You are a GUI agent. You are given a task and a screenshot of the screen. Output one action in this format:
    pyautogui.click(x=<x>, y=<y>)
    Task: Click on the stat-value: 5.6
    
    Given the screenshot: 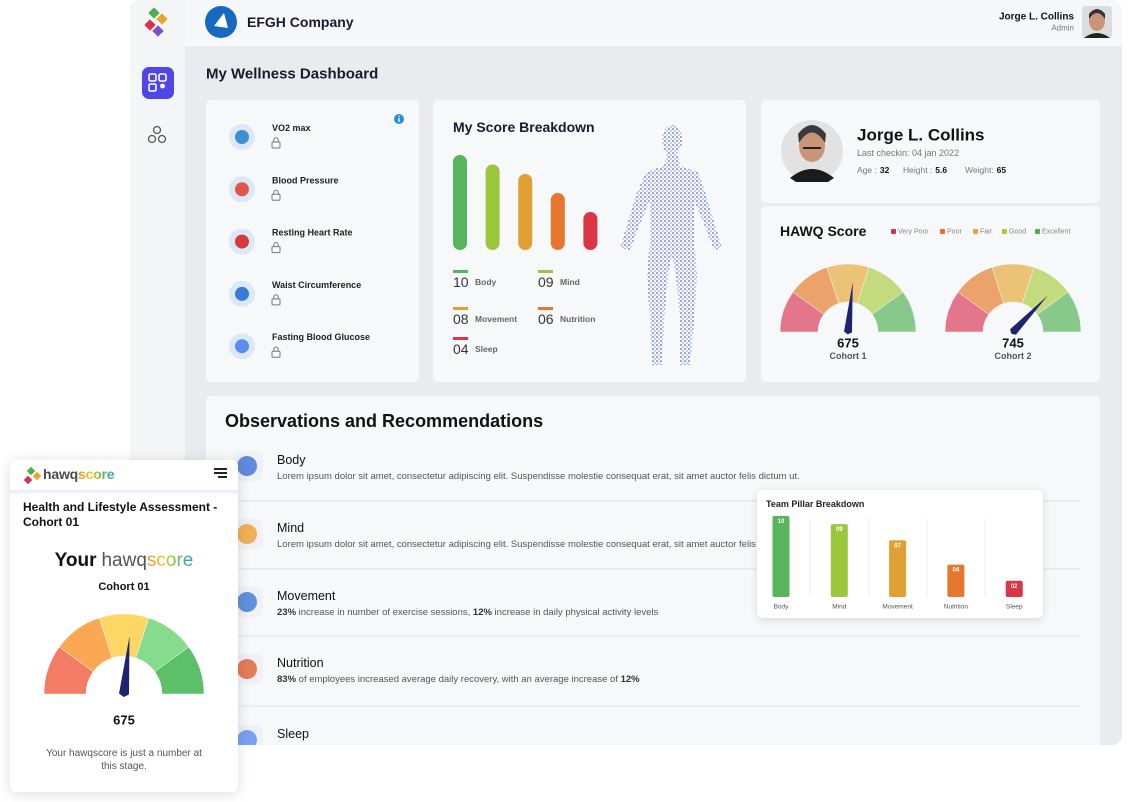 What is the action you would take?
    pyautogui.click(x=941, y=170)
    